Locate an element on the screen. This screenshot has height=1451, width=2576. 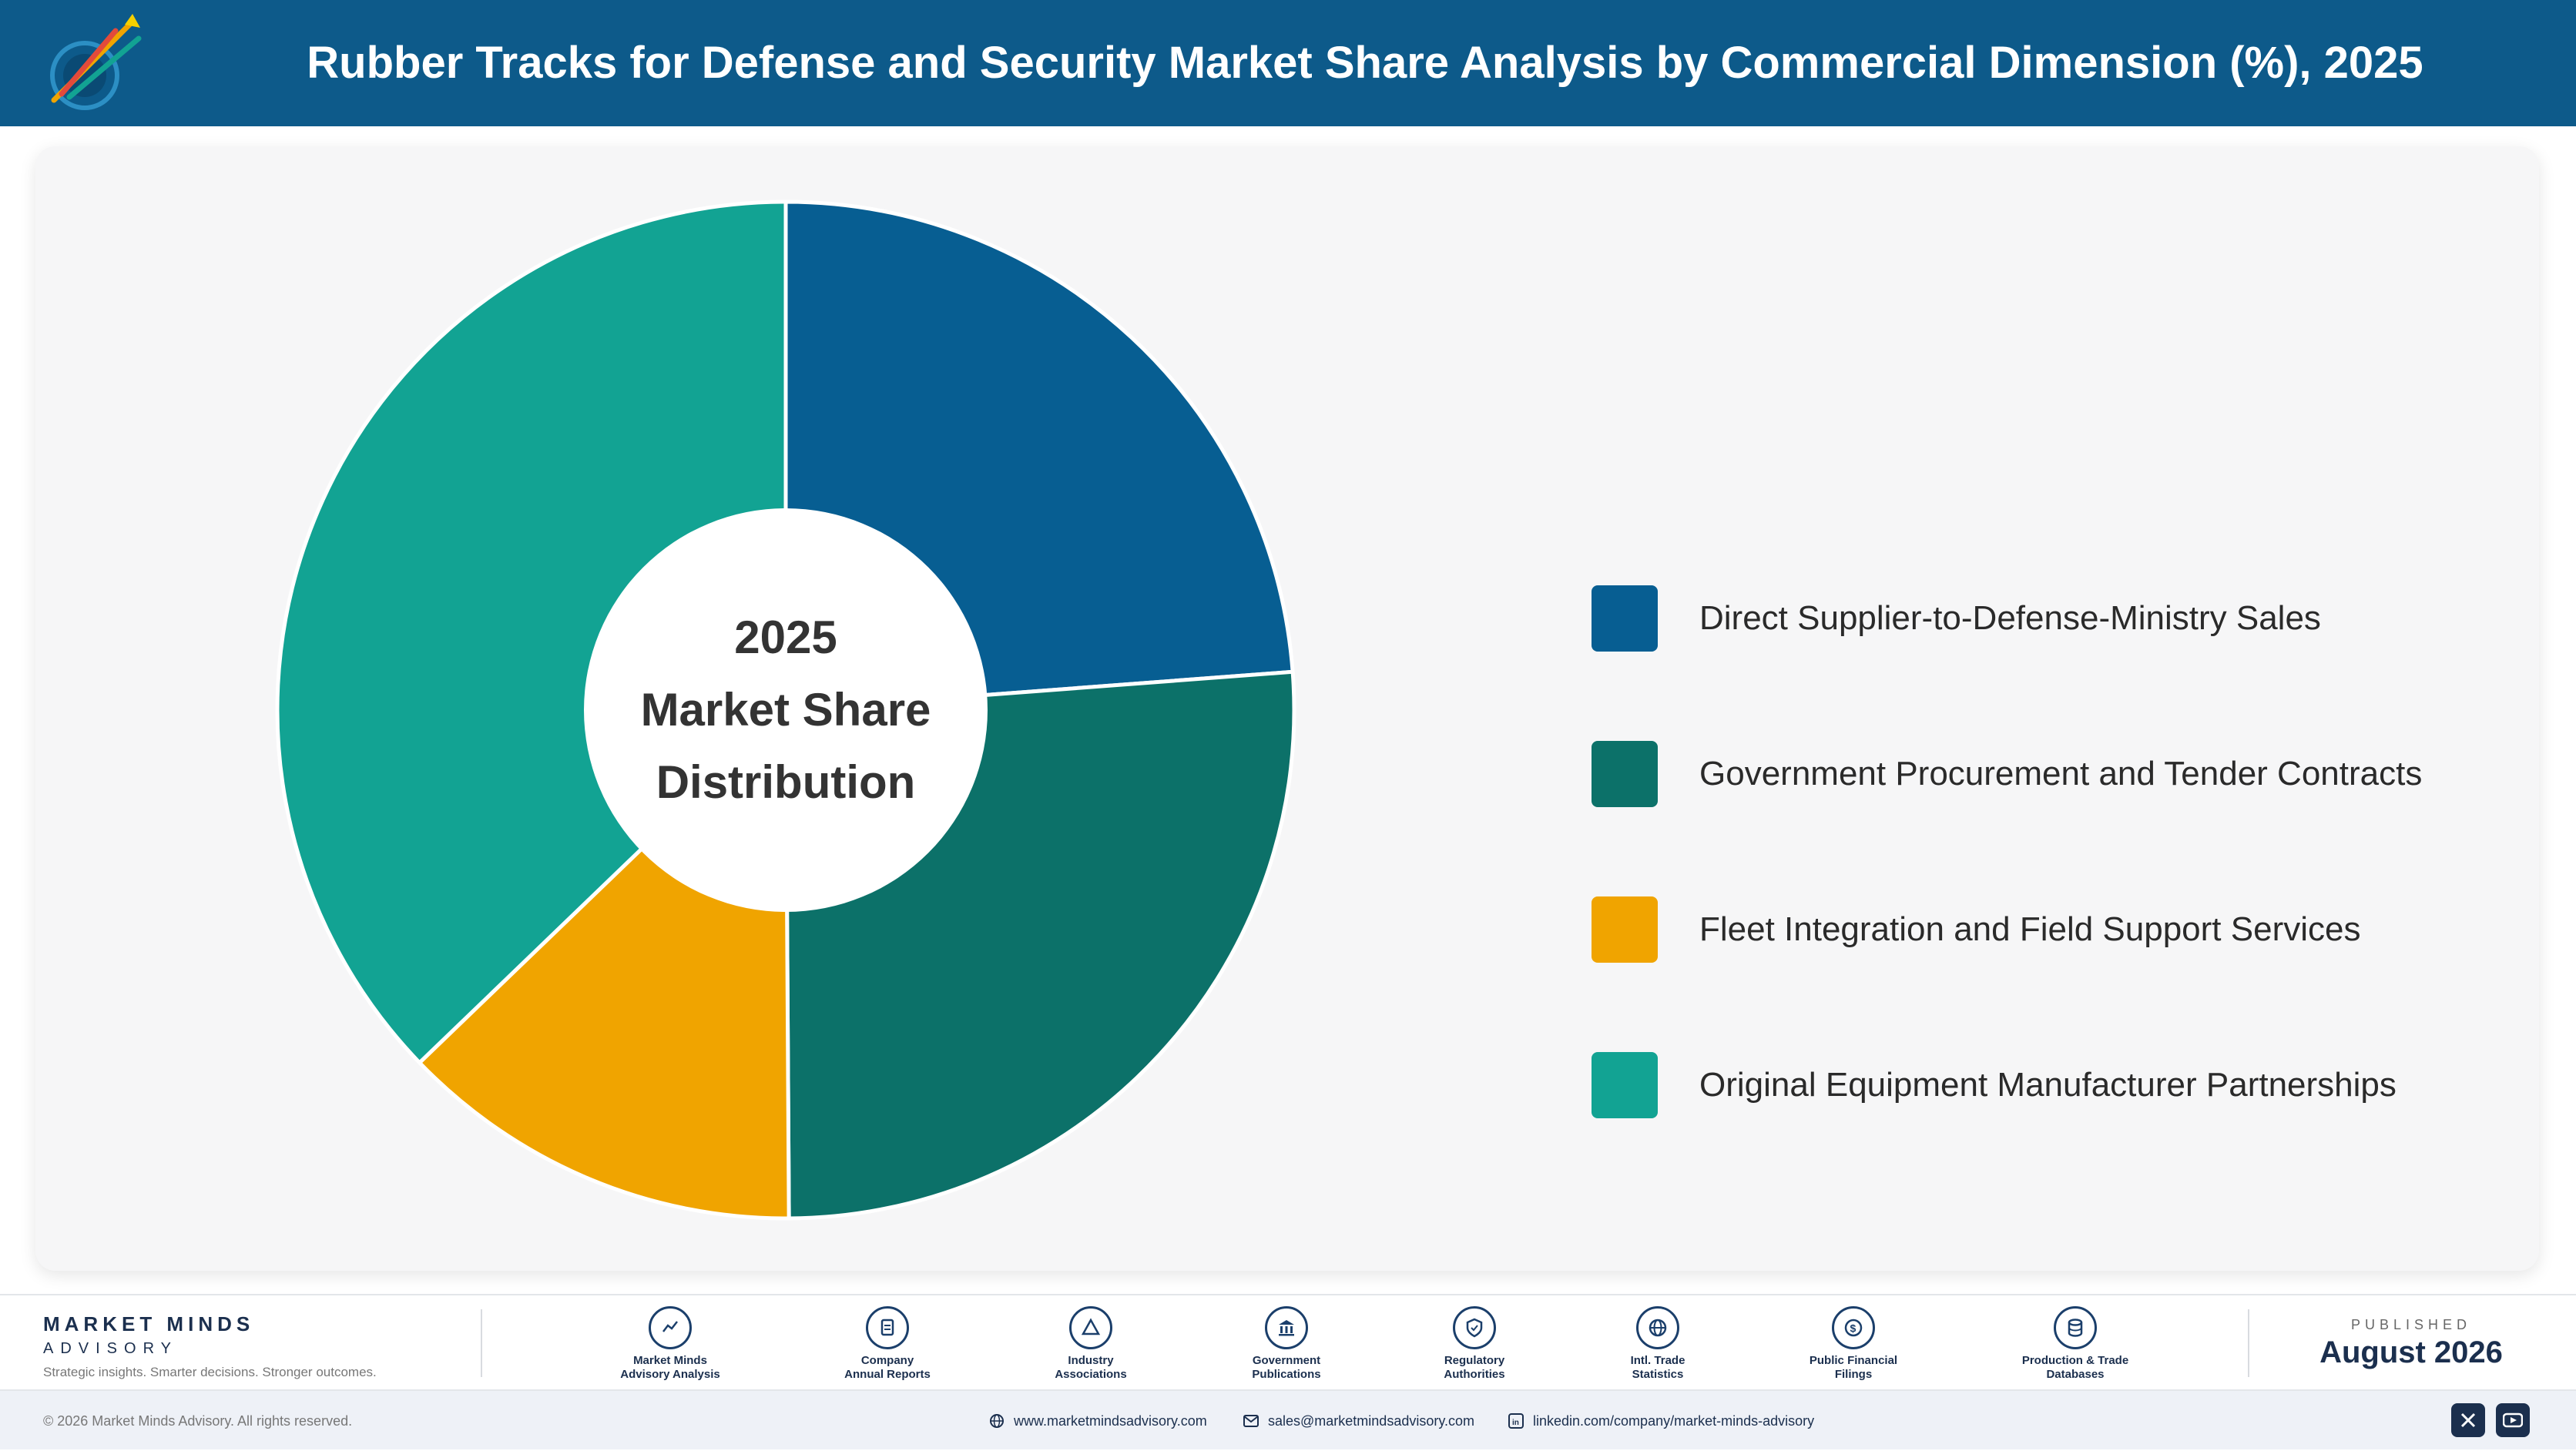
center-label-line: 2025 is located at coordinates (785, 637).